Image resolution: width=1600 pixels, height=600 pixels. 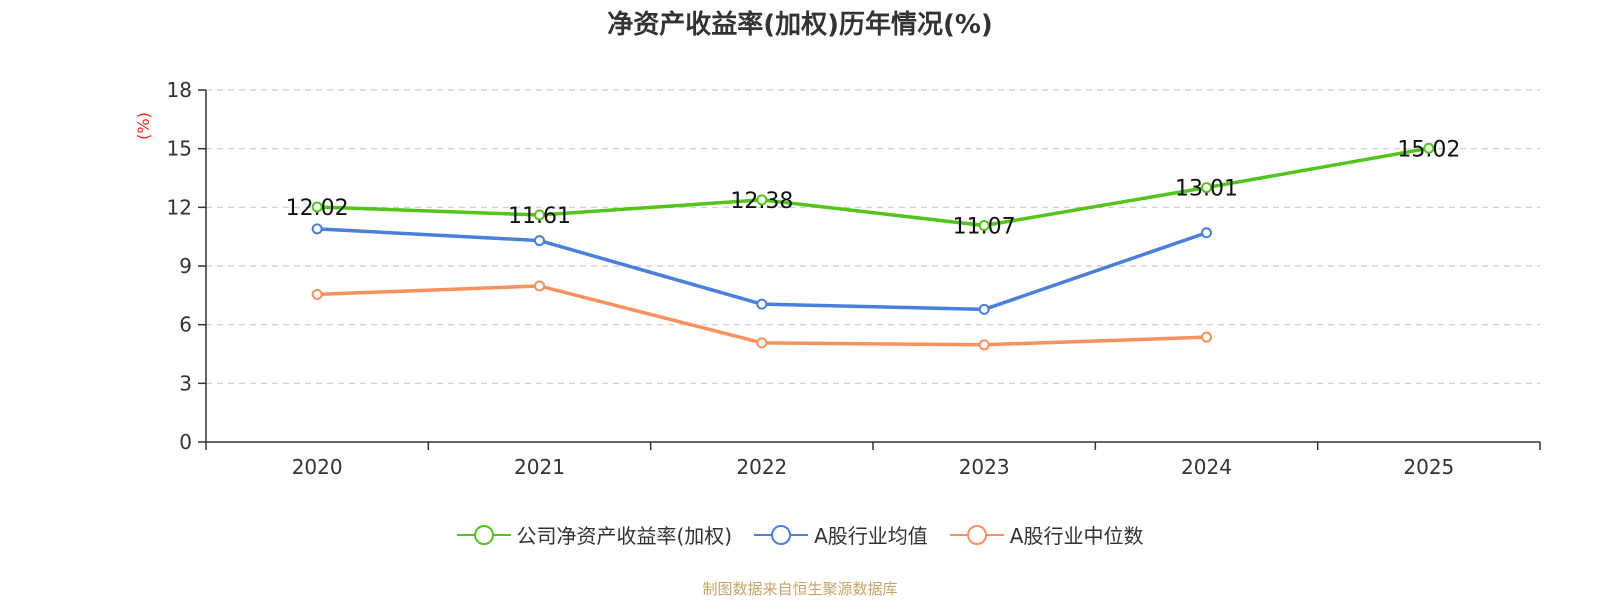 I want to click on x-tick-label: 2020, so click(x=317, y=467).